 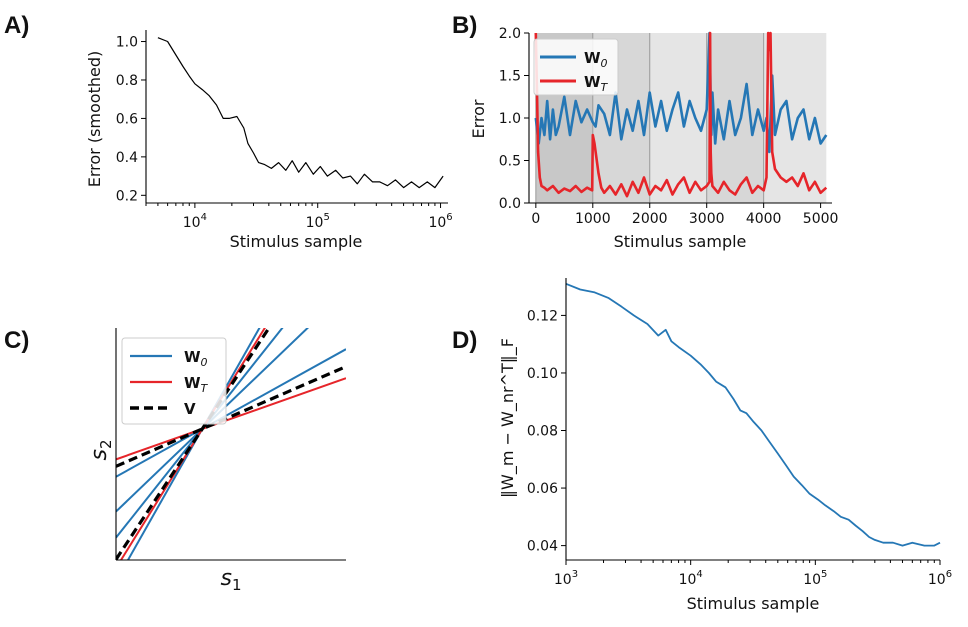 I want to click on panel-c-line-group, so click(x=231, y=444).